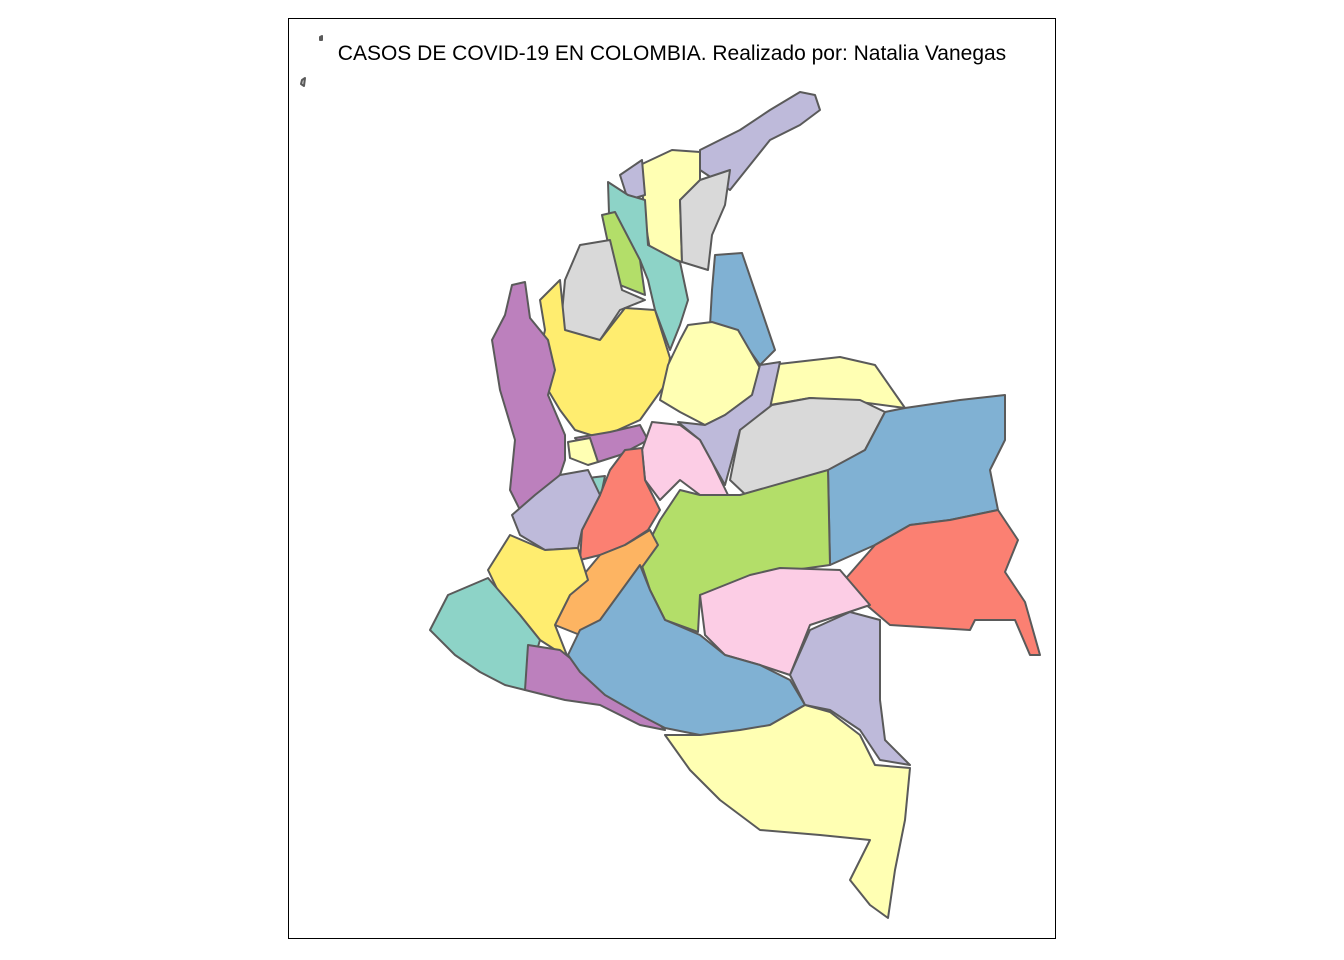 The width and height of the screenshot is (1344, 960). What do you see at coordinates (705, 220) in the screenshot?
I see `region-cesar` at bounding box center [705, 220].